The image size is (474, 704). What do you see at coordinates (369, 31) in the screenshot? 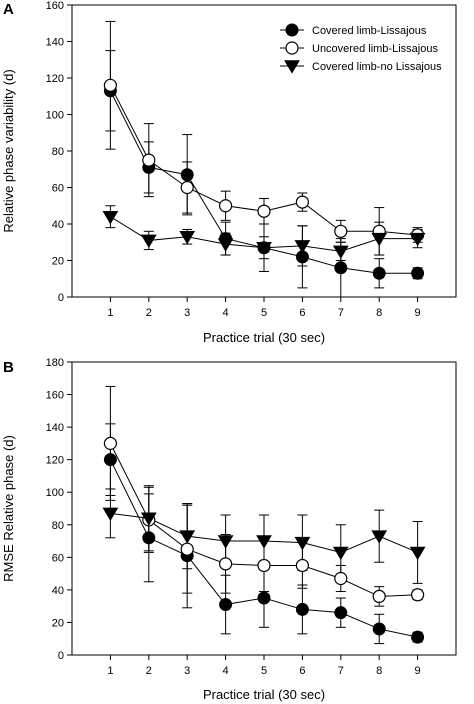
I see `legend-label: Covered limb-Lissajous` at bounding box center [369, 31].